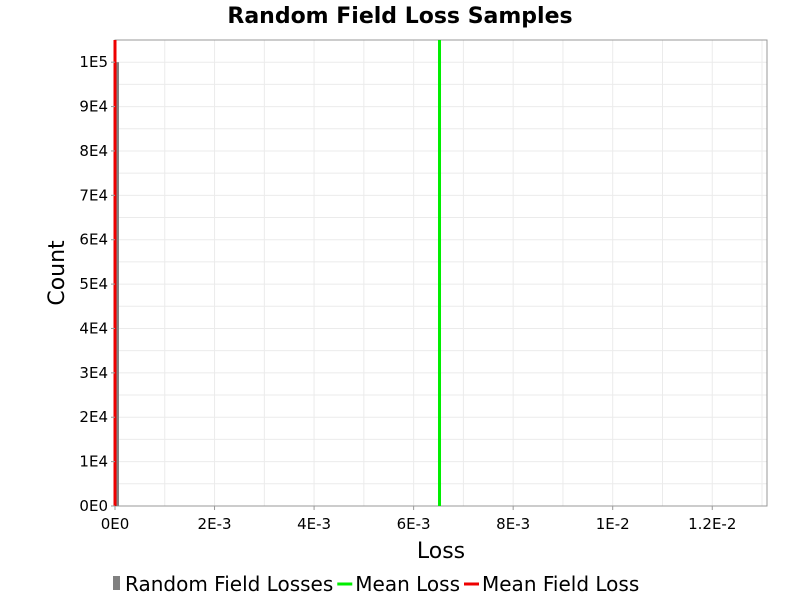 This screenshot has height=600, width=800. What do you see at coordinates (115, 524) in the screenshot?
I see `x-tick-label: 0E0` at bounding box center [115, 524].